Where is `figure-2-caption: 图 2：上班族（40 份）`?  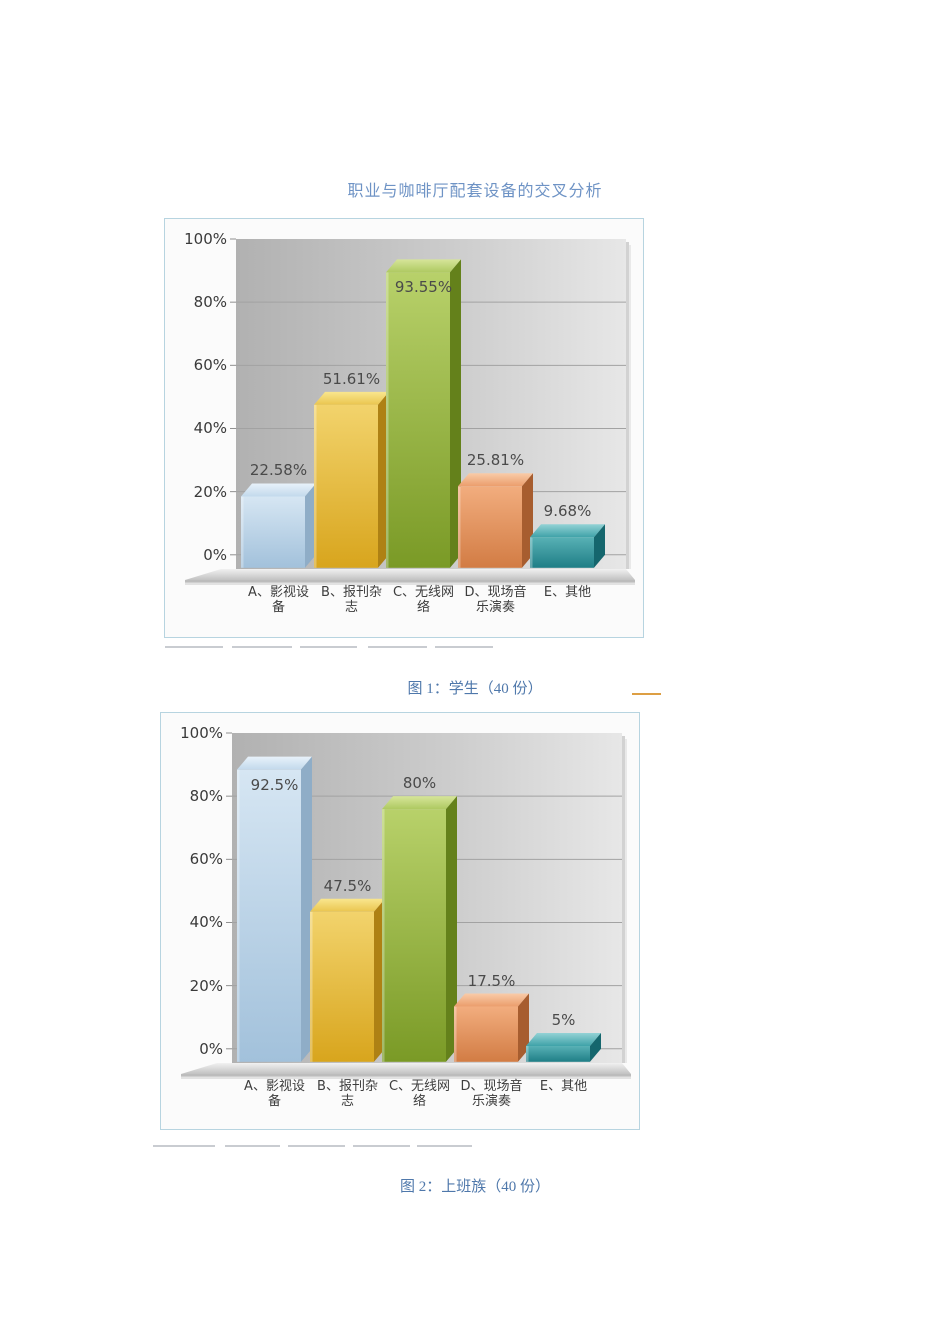
figure-2-caption: 图 2：上班族（40 份） is located at coordinates (474, 1187).